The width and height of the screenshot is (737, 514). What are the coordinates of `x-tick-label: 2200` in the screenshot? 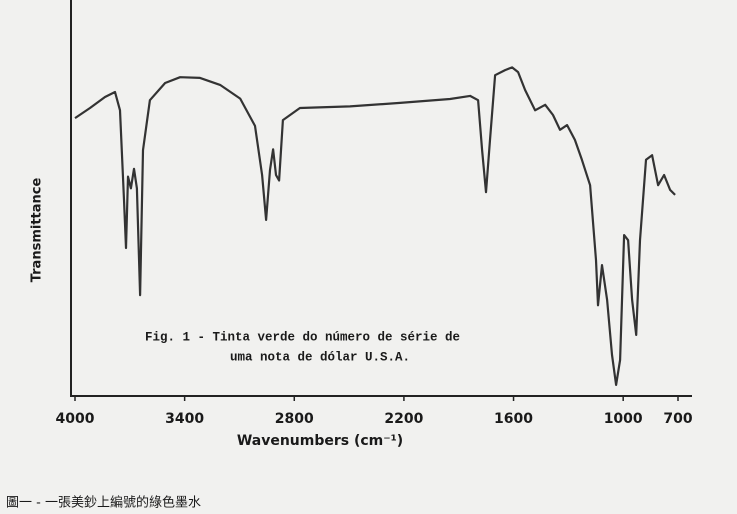 It's located at (403, 419).